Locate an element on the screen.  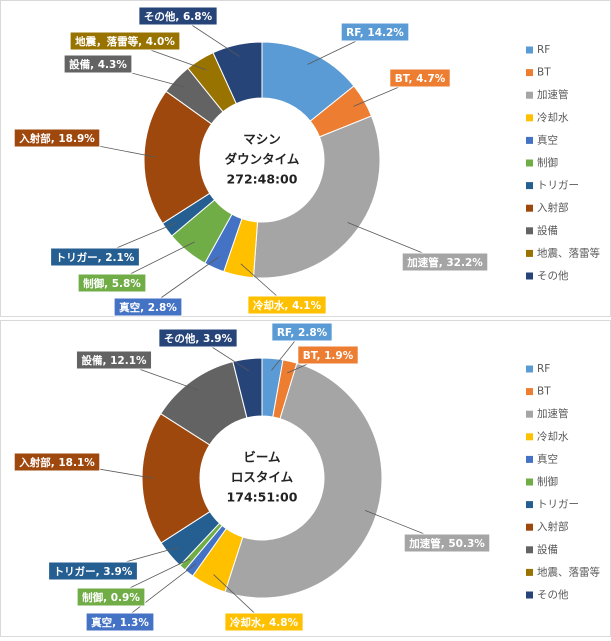
legend-label: 真空 is located at coordinates (547, 458).